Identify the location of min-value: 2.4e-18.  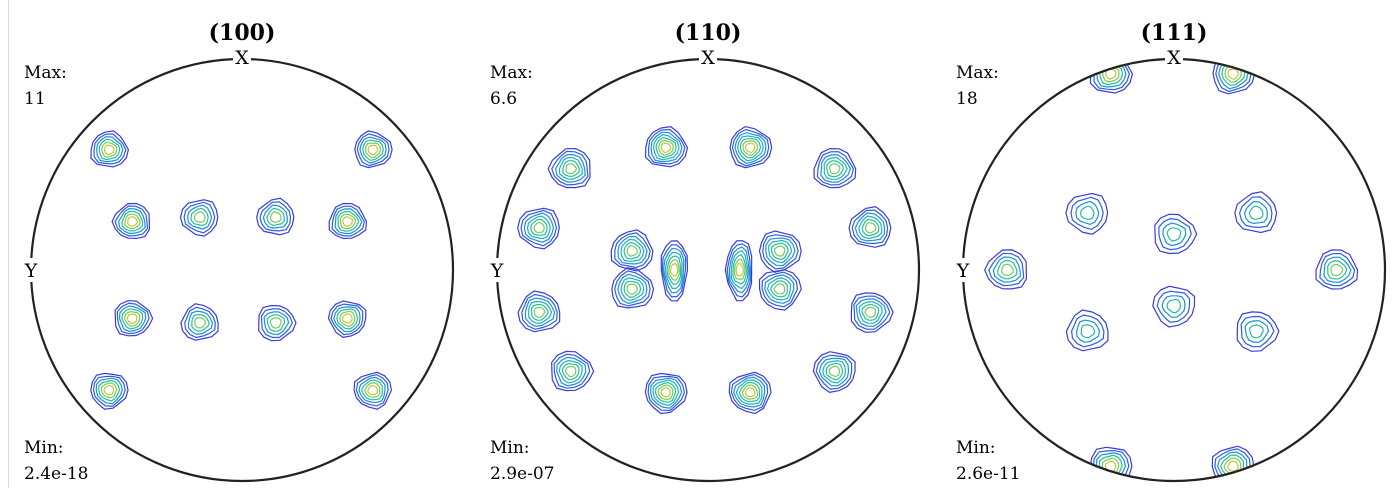
(56, 474).